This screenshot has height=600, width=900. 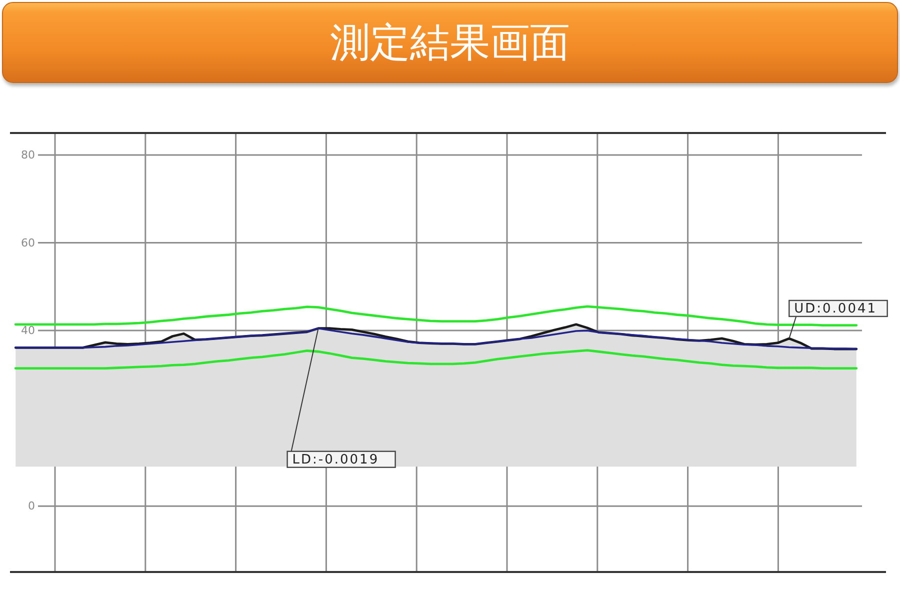 What do you see at coordinates (28, 243) in the screenshot?
I see `y-tick-label: 60` at bounding box center [28, 243].